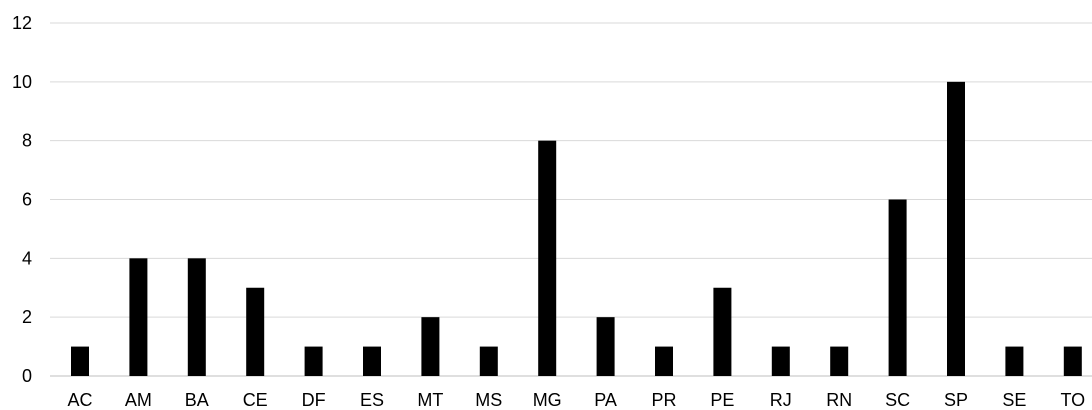  What do you see at coordinates (79, 400) in the screenshot?
I see `x-tick-label: AC` at bounding box center [79, 400].